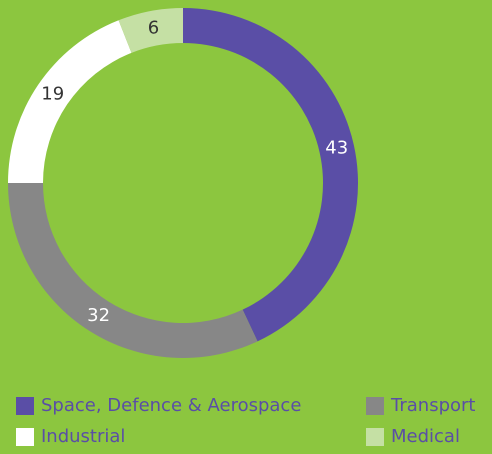  I want to click on legend-label: Space, Defence & Aerospace, so click(171, 405).